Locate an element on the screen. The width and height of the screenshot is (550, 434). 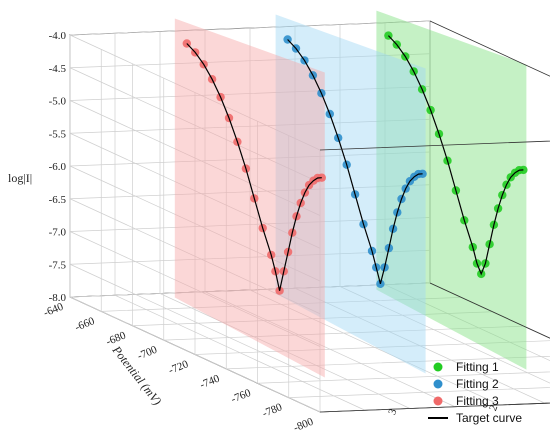
z-tick-label: -5.5 is located at coordinates (58, 134).